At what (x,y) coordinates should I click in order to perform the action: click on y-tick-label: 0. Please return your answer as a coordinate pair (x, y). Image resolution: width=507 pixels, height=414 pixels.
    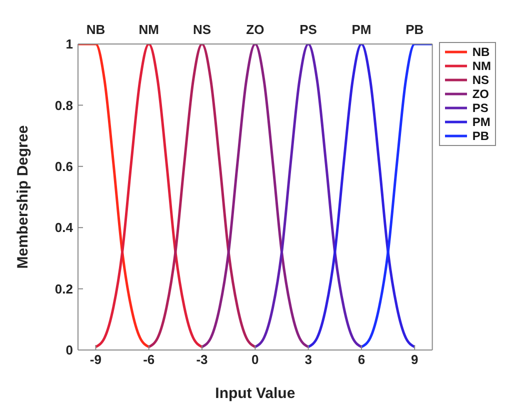
    Looking at the image, I should click on (69, 350).